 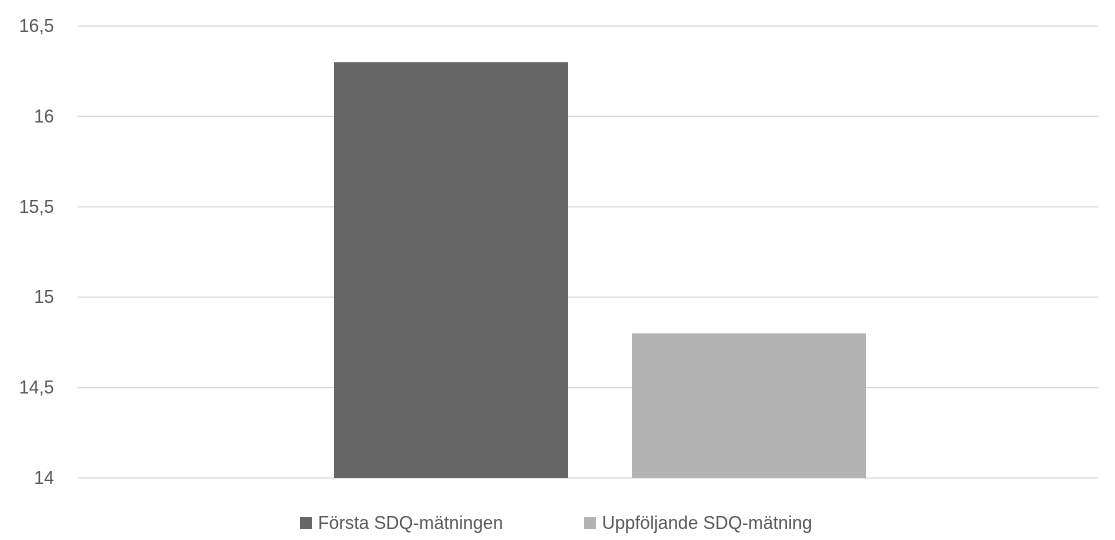 What do you see at coordinates (44, 478) in the screenshot?
I see `y-tick-label: 14` at bounding box center [44, 478].